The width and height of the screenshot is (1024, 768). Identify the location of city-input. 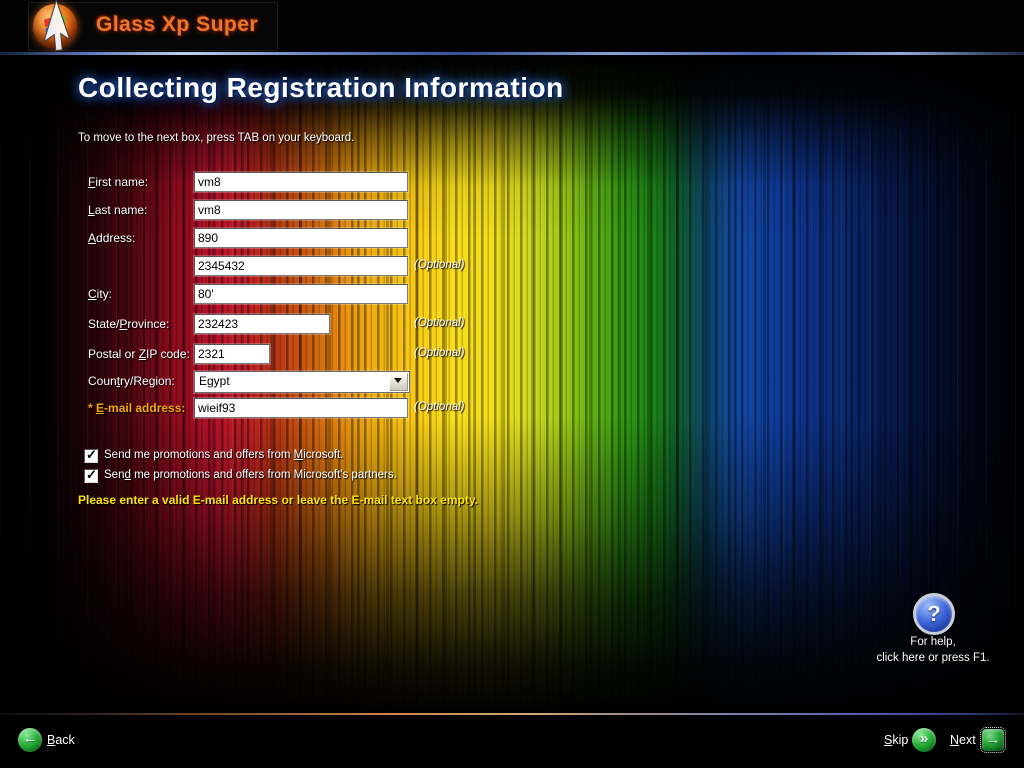
(301, 294).